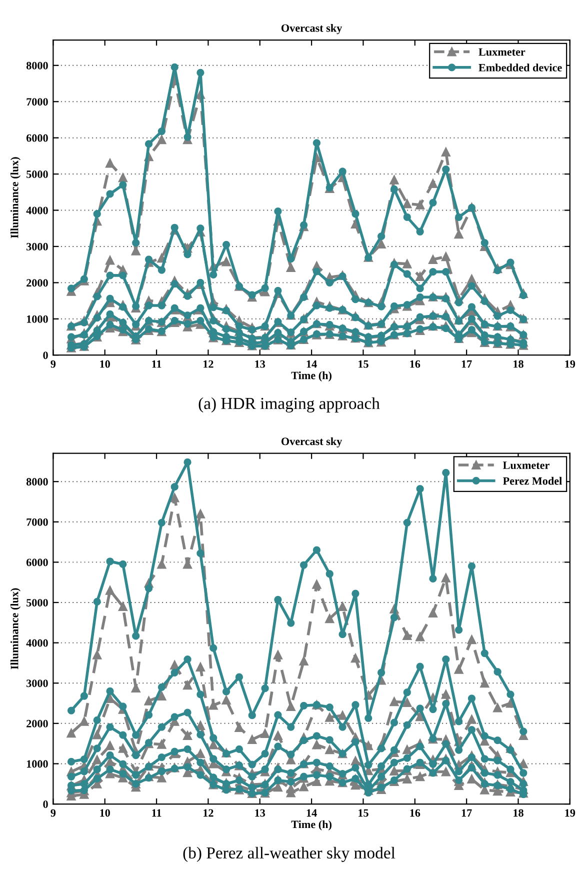  What do you see at coordinates (289, 405) in the screenshot?
I see `text: (a) HDR imaging approach` at bounding box center [289, 405].